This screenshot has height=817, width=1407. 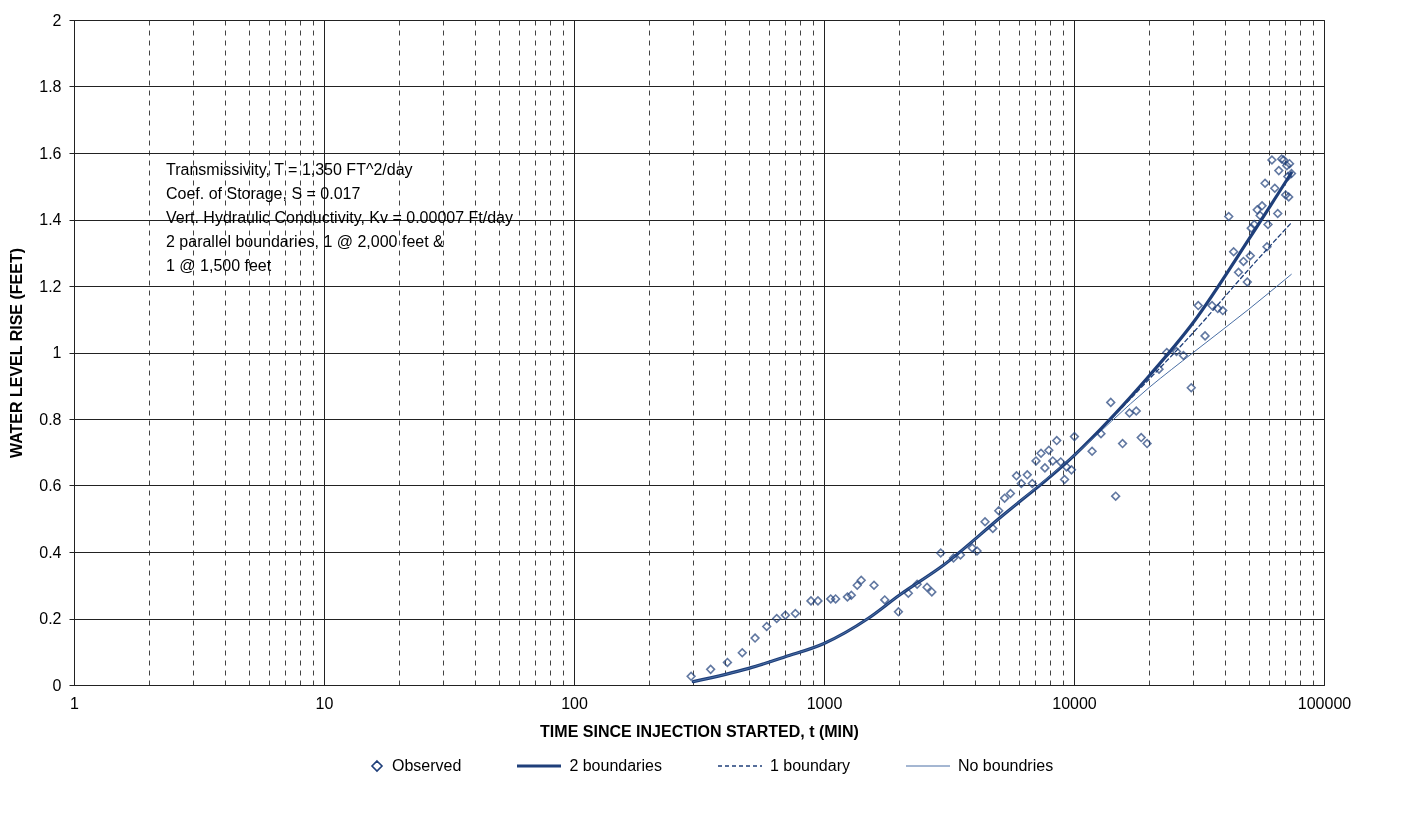 I want to click on y-tick-label: 1, so click(x=57, y=352).